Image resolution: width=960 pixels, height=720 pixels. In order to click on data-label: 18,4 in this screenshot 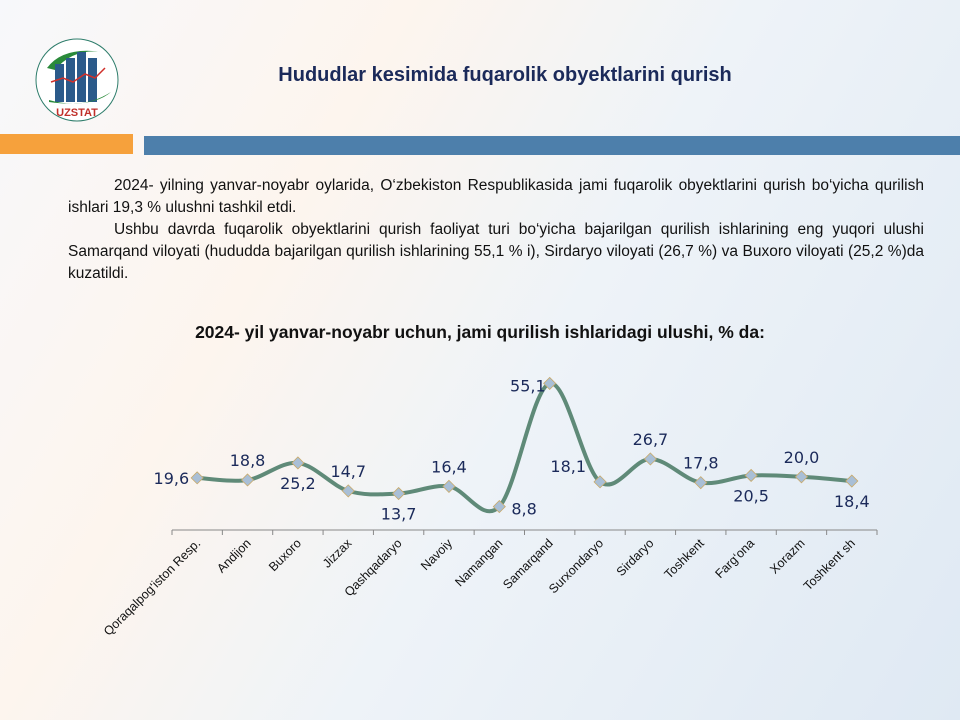, I will do `click(852, 501)`.